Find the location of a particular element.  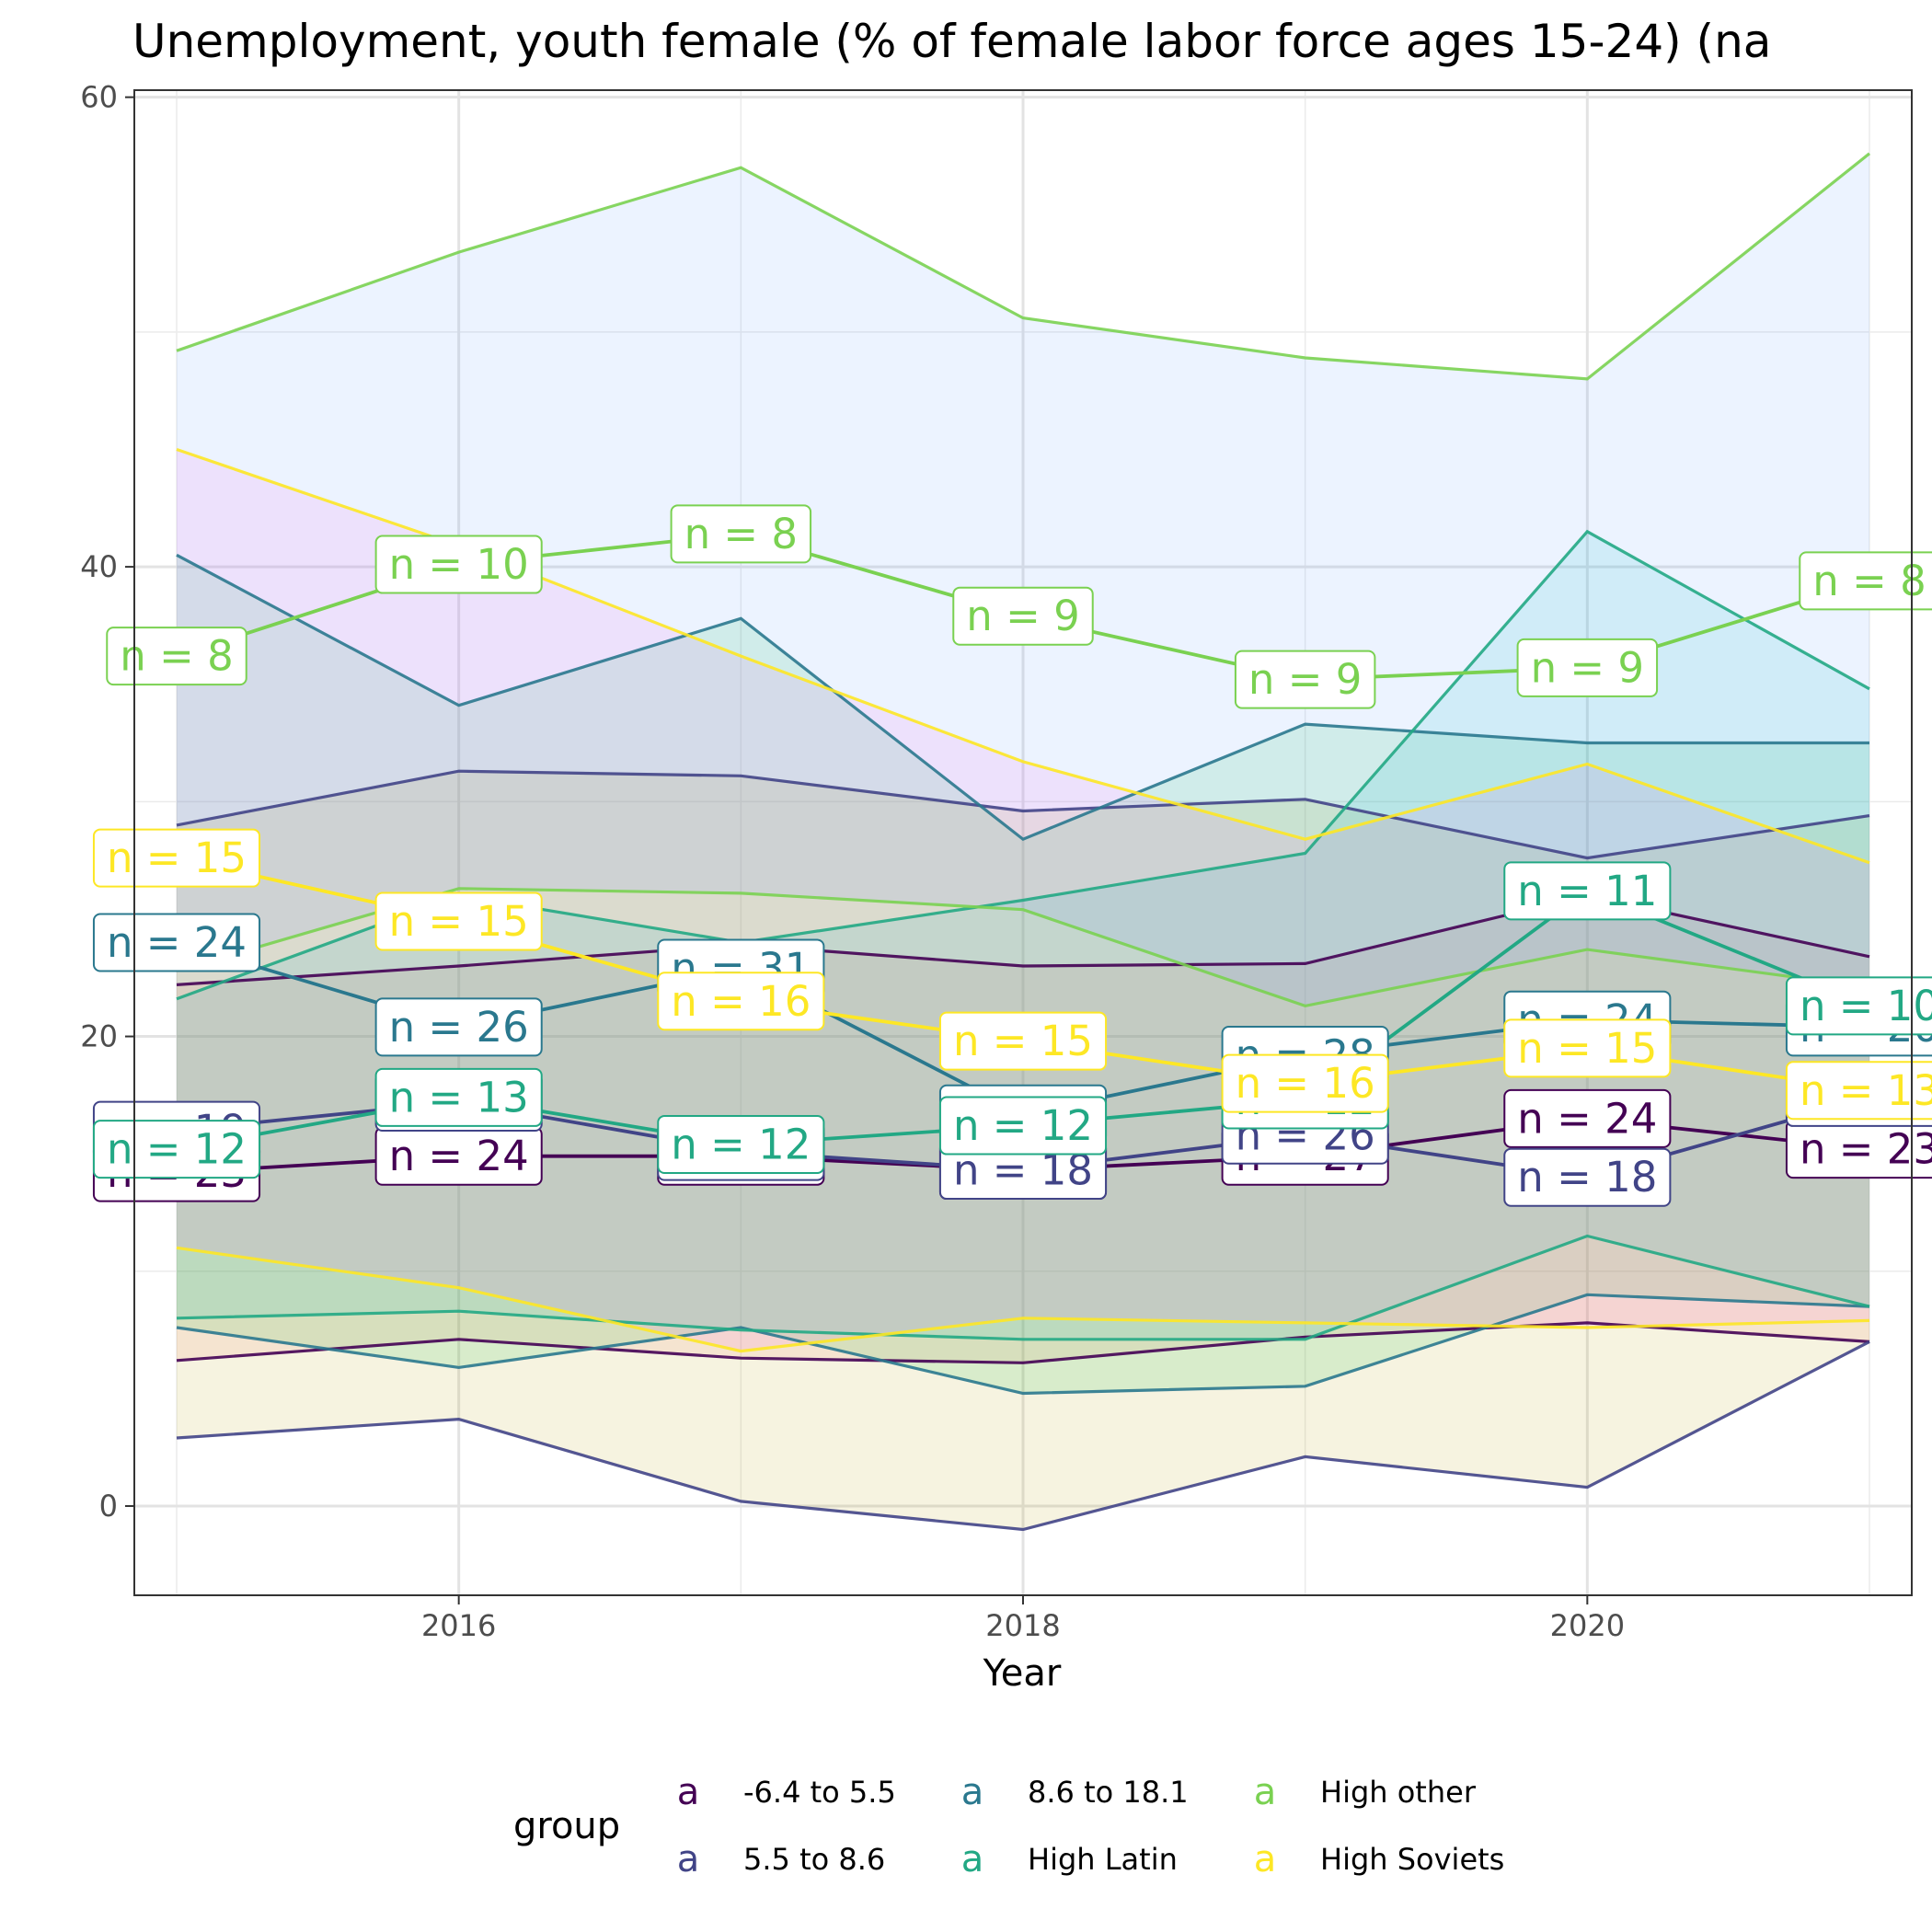

legend-item: a High Latin is located at coordinates (1069, 1859).